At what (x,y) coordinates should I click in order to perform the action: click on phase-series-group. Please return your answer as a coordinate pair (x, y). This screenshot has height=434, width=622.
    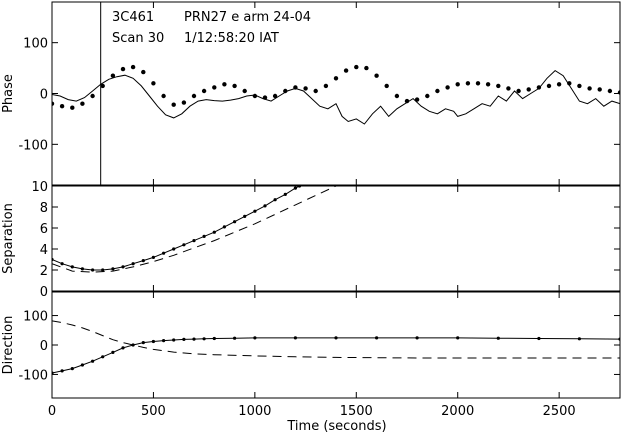
    Looking at the image, I should click on (336, 94).